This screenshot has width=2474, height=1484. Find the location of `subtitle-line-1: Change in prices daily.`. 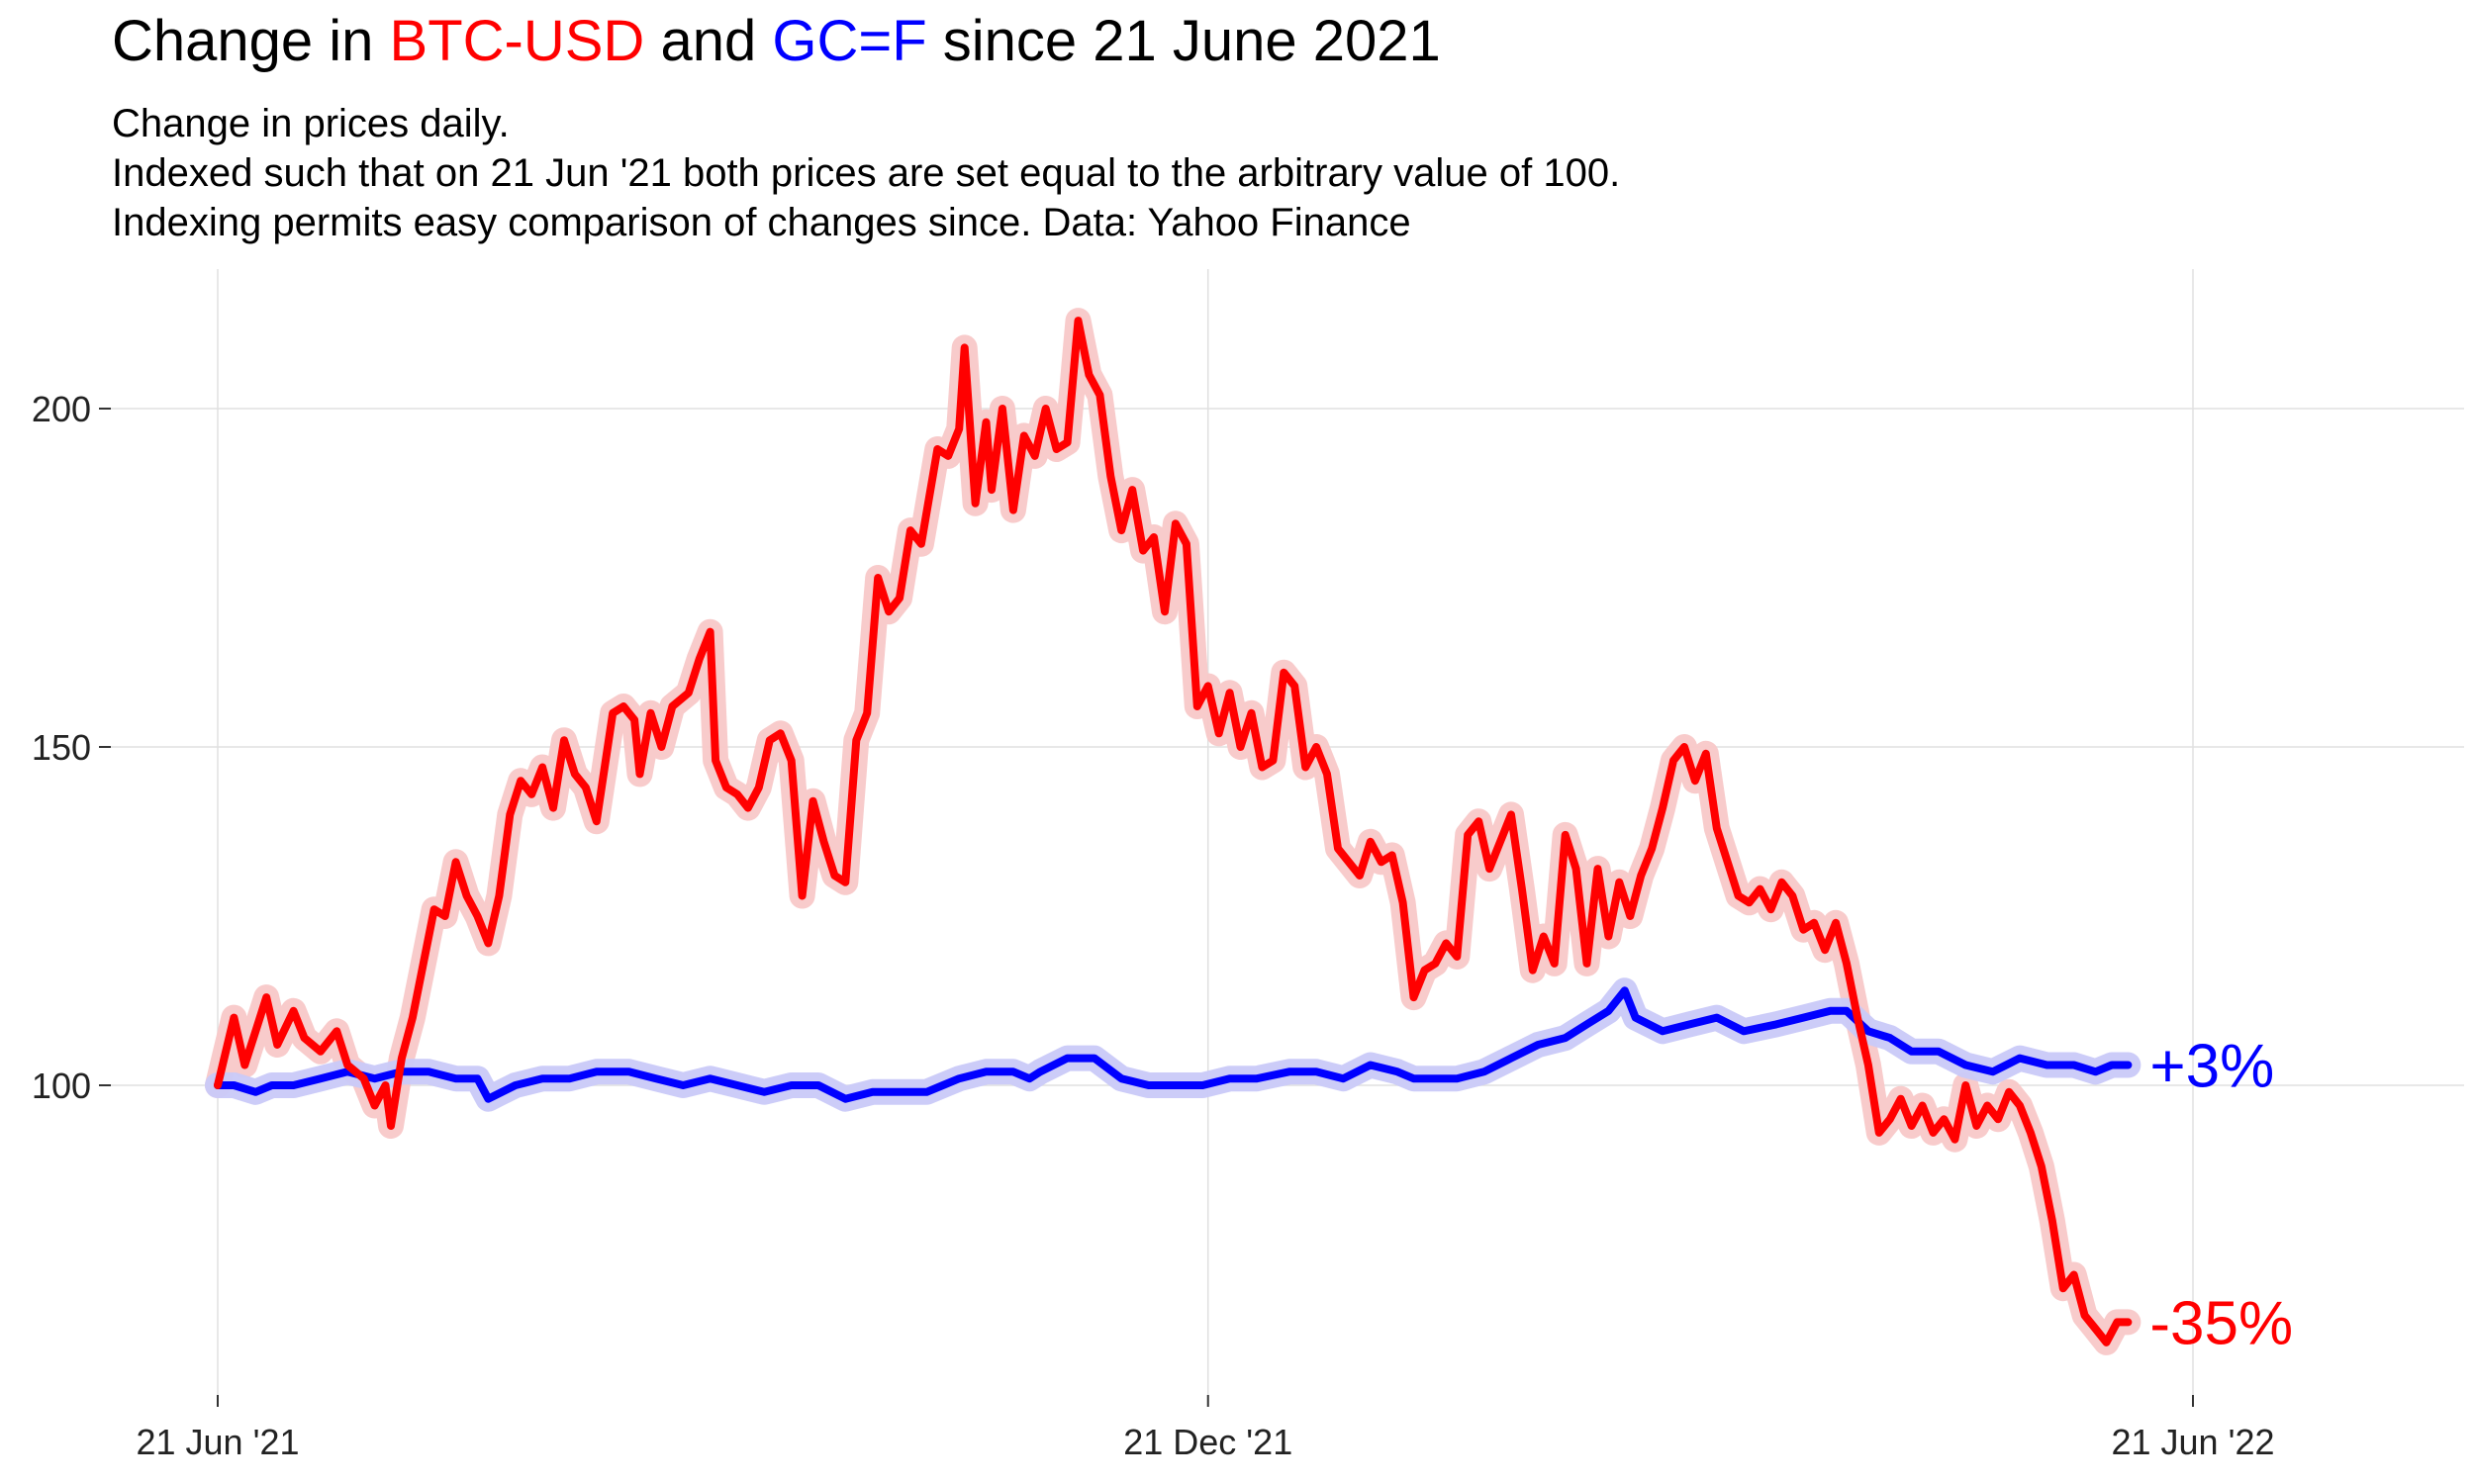

subtitle-line-1: Change in prices daily. is located at coordinates (311, 123).